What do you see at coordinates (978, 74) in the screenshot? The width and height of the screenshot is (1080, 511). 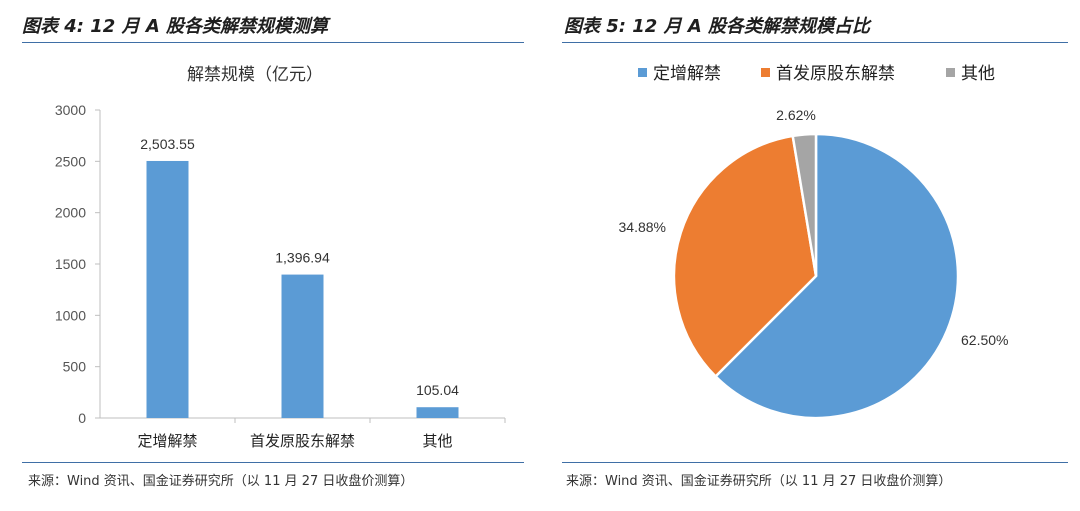 I see `legend-label: 其他` at bounding box center [978, 74].